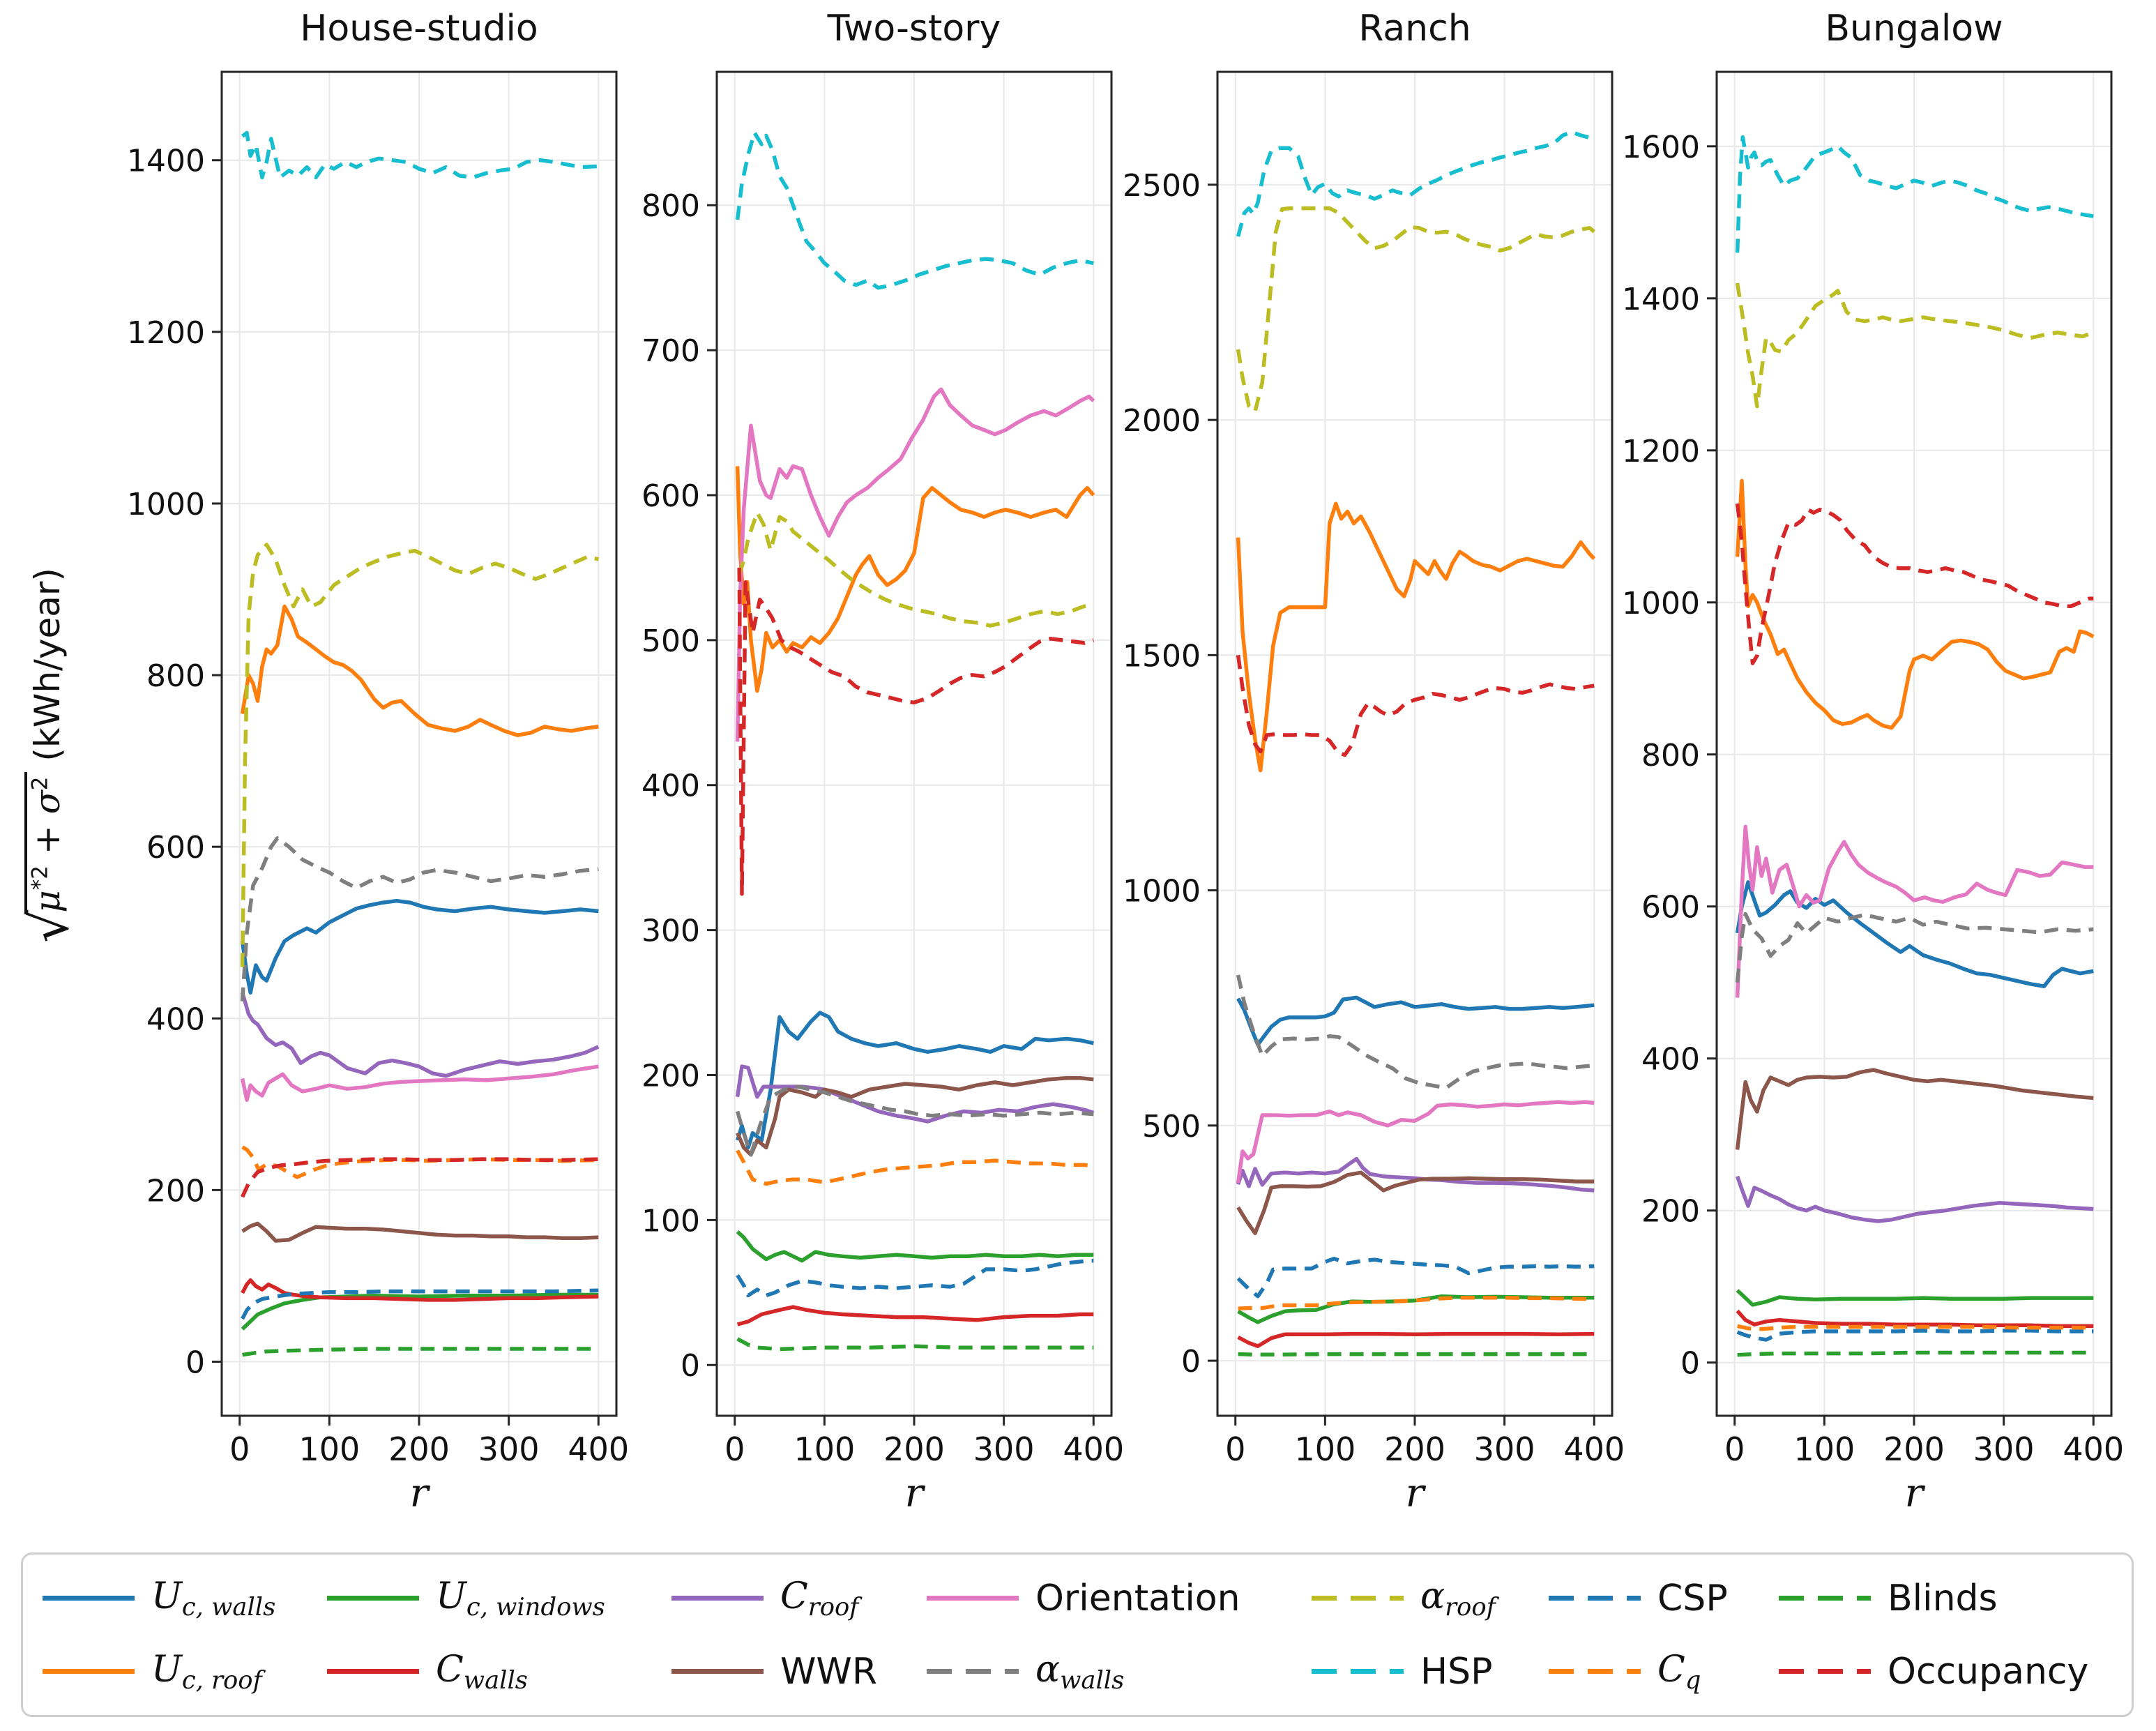 The image size is (2156, 1731). What do you see at coordinates (1414, 29) in the screenshot?
I see `subplot-title: Ranch` at bounding box center [1414, 29].